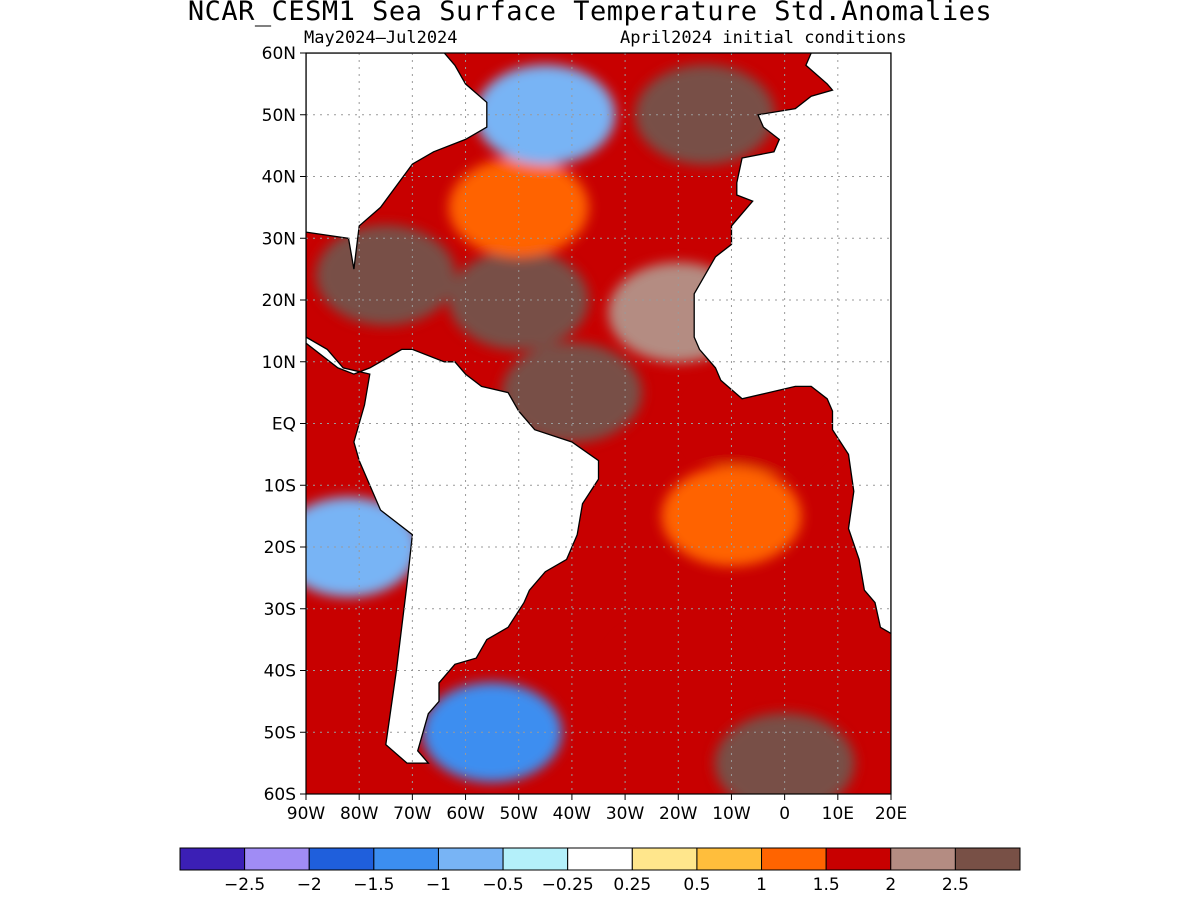 The width and height of the screenshot is (1200, 904). I want to click on lon-tick-label: 20E, so click(891, 814).